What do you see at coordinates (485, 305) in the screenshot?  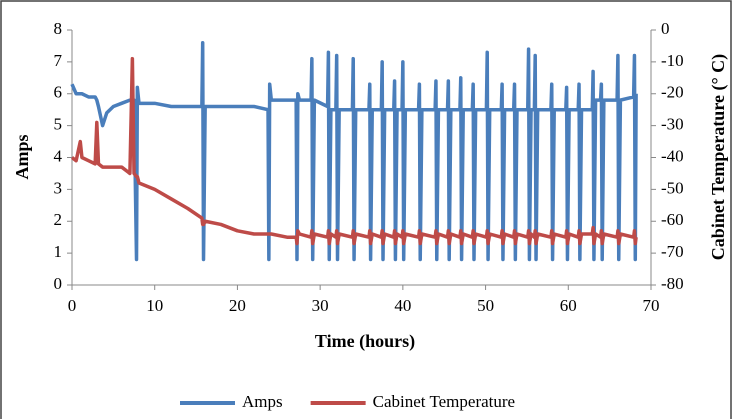 I see `x-tick-label: 50` at bounding box center [485, 305].